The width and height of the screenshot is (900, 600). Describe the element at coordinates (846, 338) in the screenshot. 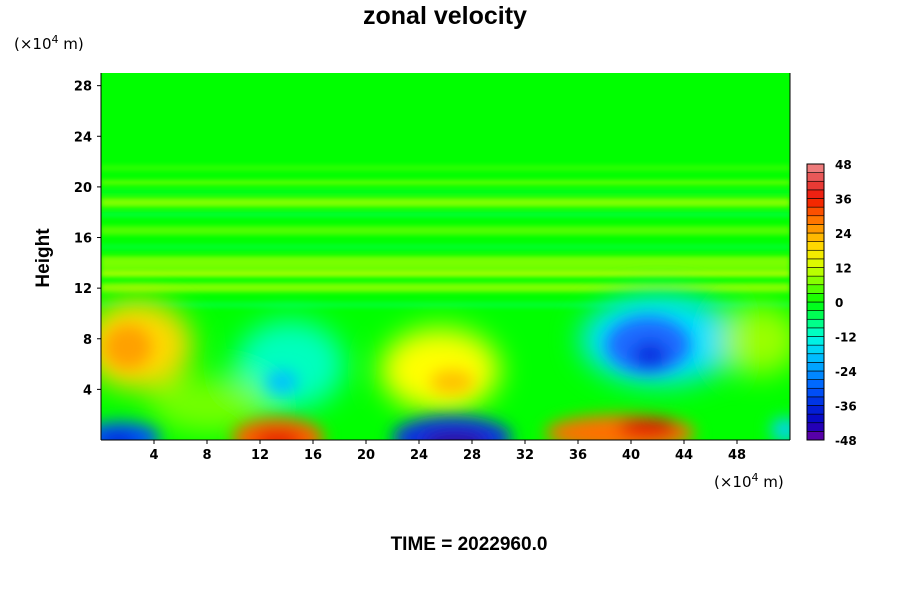

I see `colorbar-tick-label: -12` at that location.